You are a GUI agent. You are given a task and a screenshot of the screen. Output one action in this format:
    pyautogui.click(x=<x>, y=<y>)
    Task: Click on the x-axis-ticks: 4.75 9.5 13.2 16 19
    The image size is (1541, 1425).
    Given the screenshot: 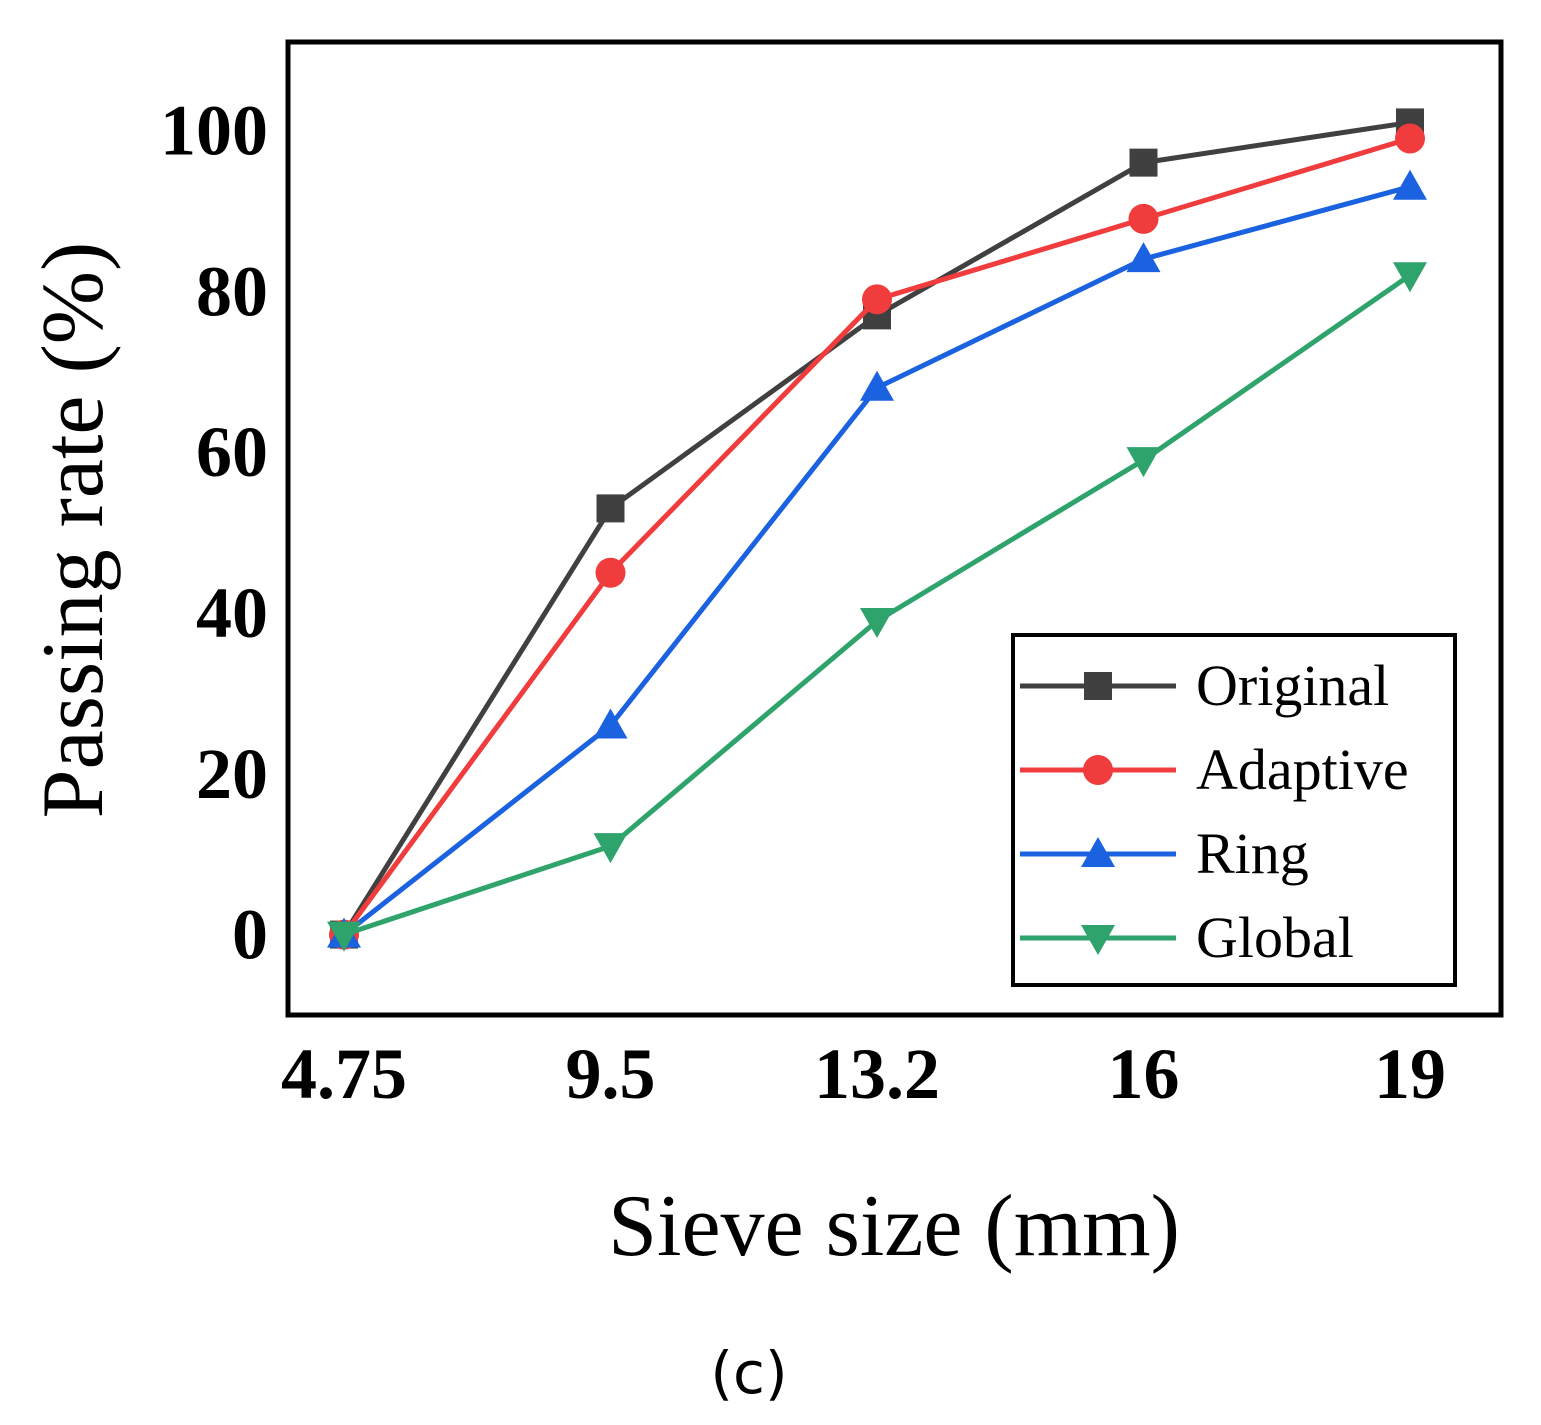 What is the action you would take?
    pyautogui.click(x=863, y=1074)
    